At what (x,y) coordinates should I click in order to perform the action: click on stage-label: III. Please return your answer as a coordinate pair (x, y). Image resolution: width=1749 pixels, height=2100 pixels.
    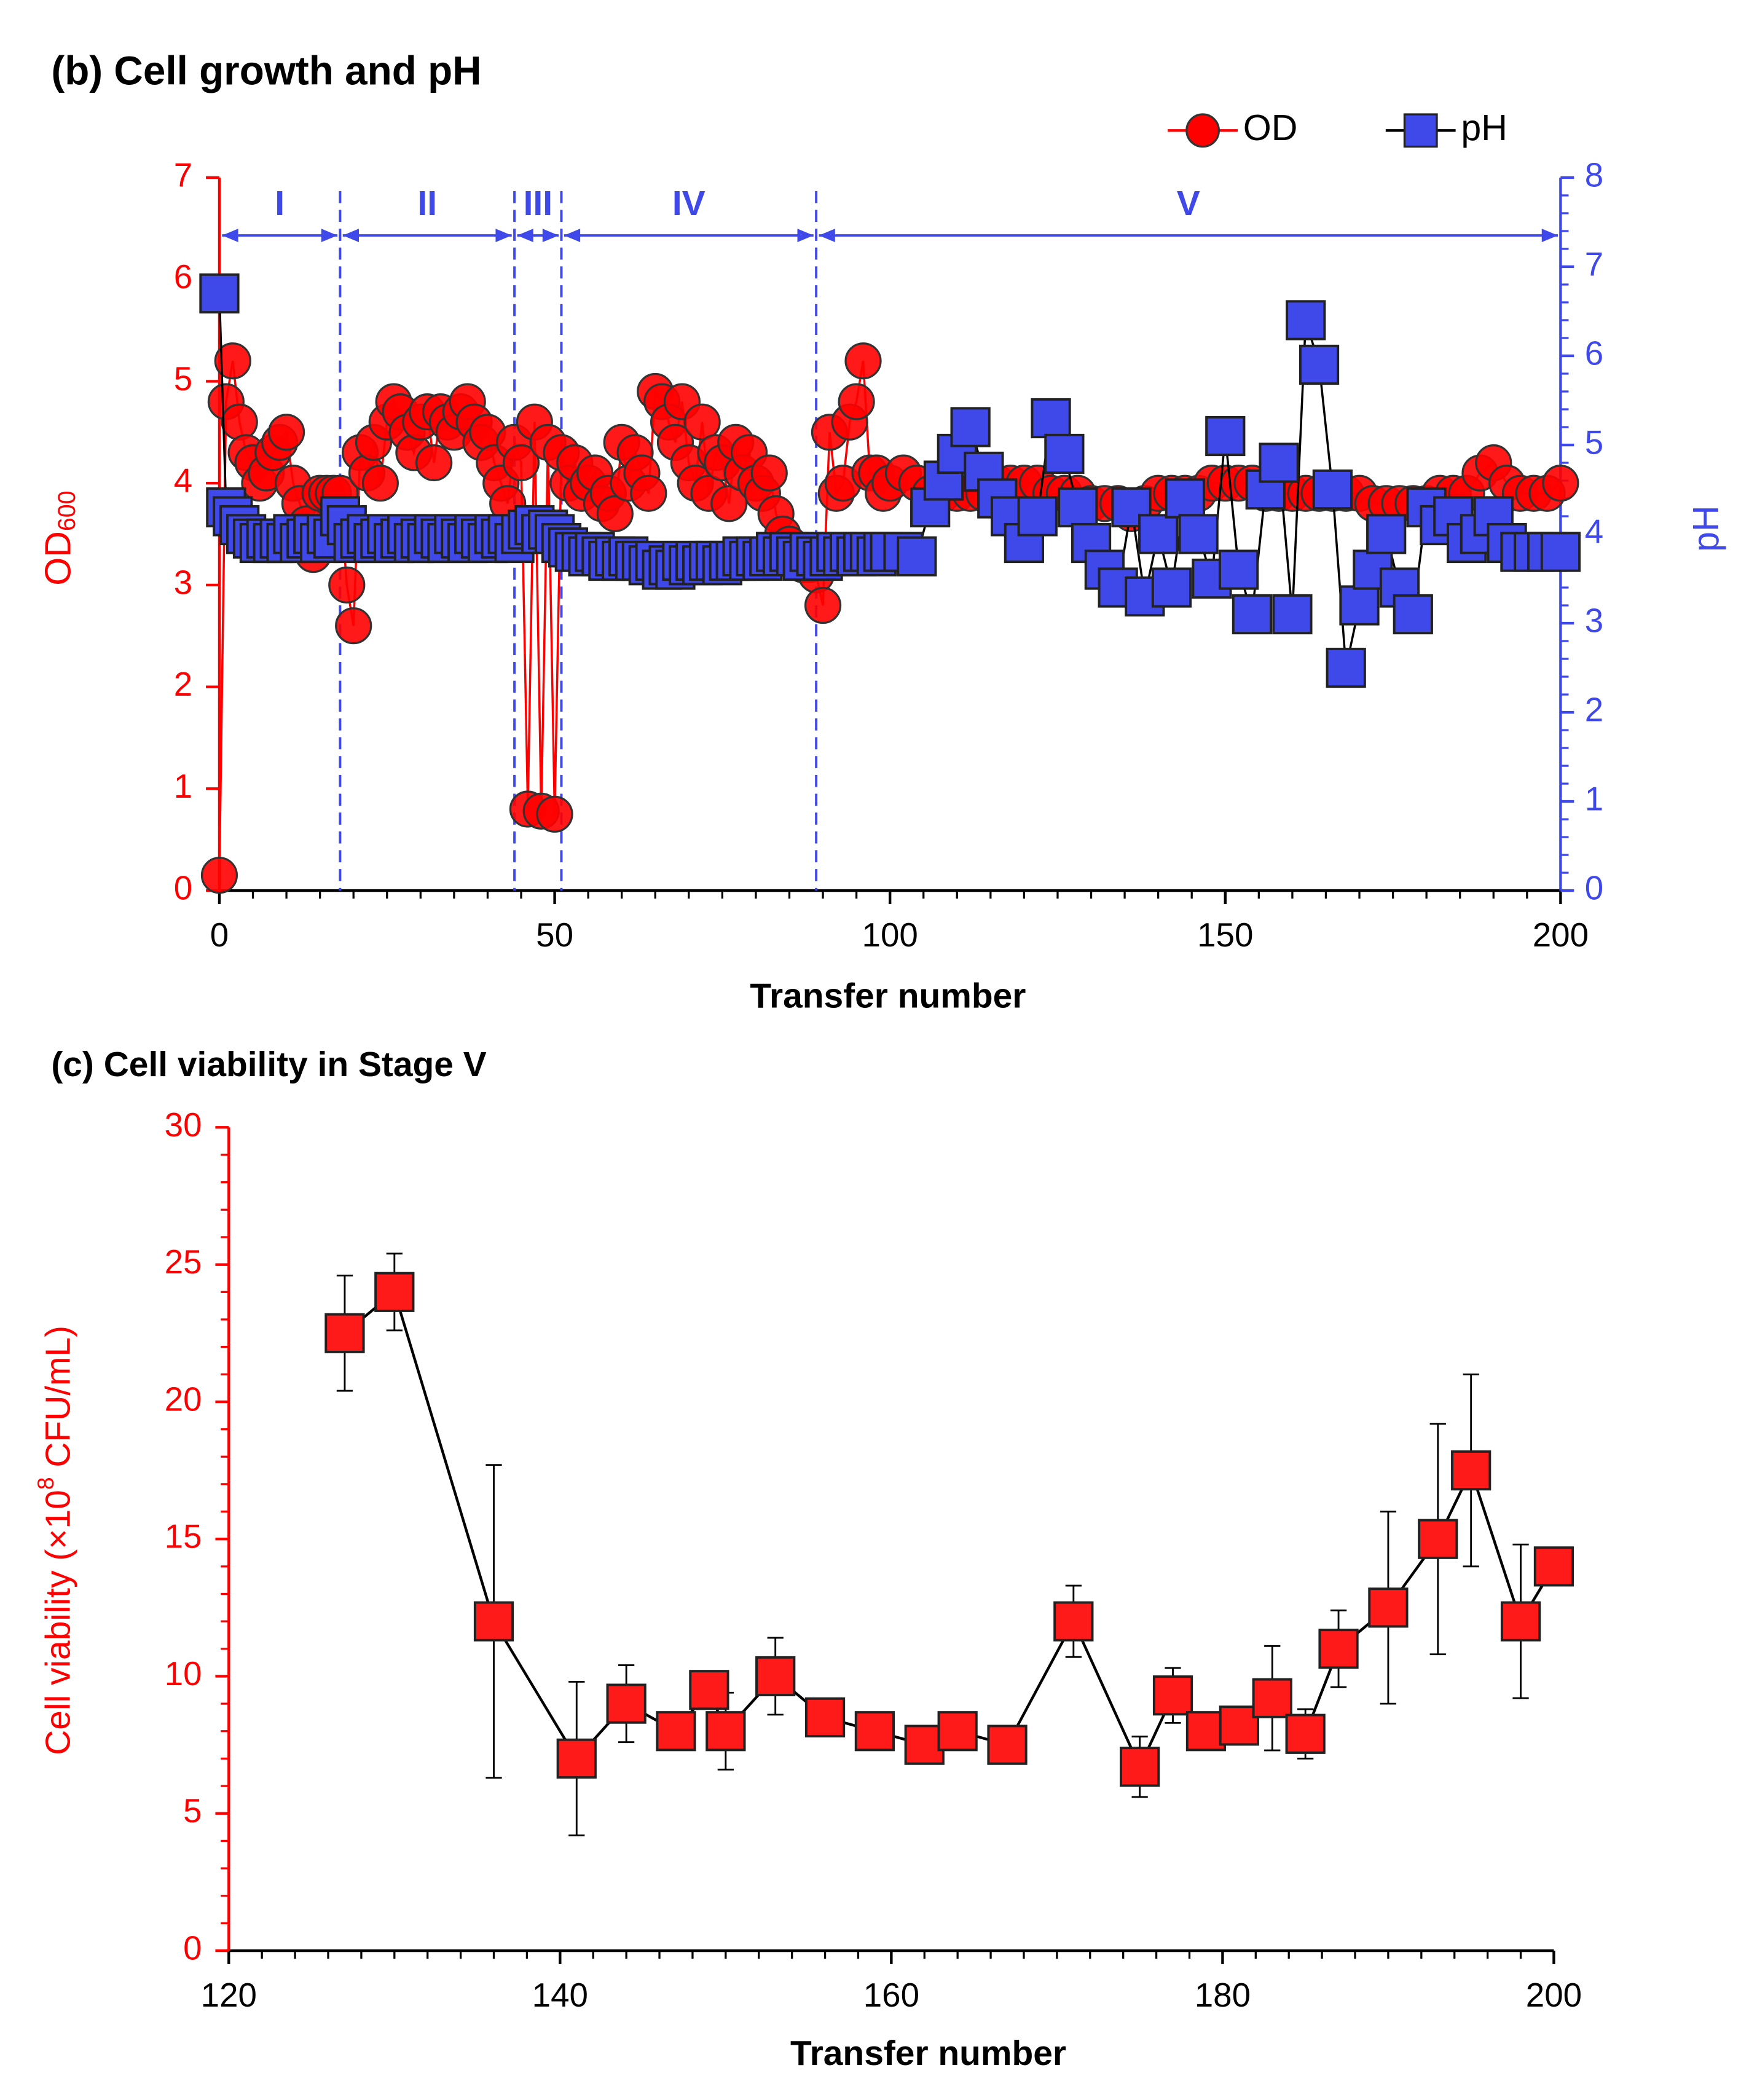
    Looking at the image, I should click on (538, 203).